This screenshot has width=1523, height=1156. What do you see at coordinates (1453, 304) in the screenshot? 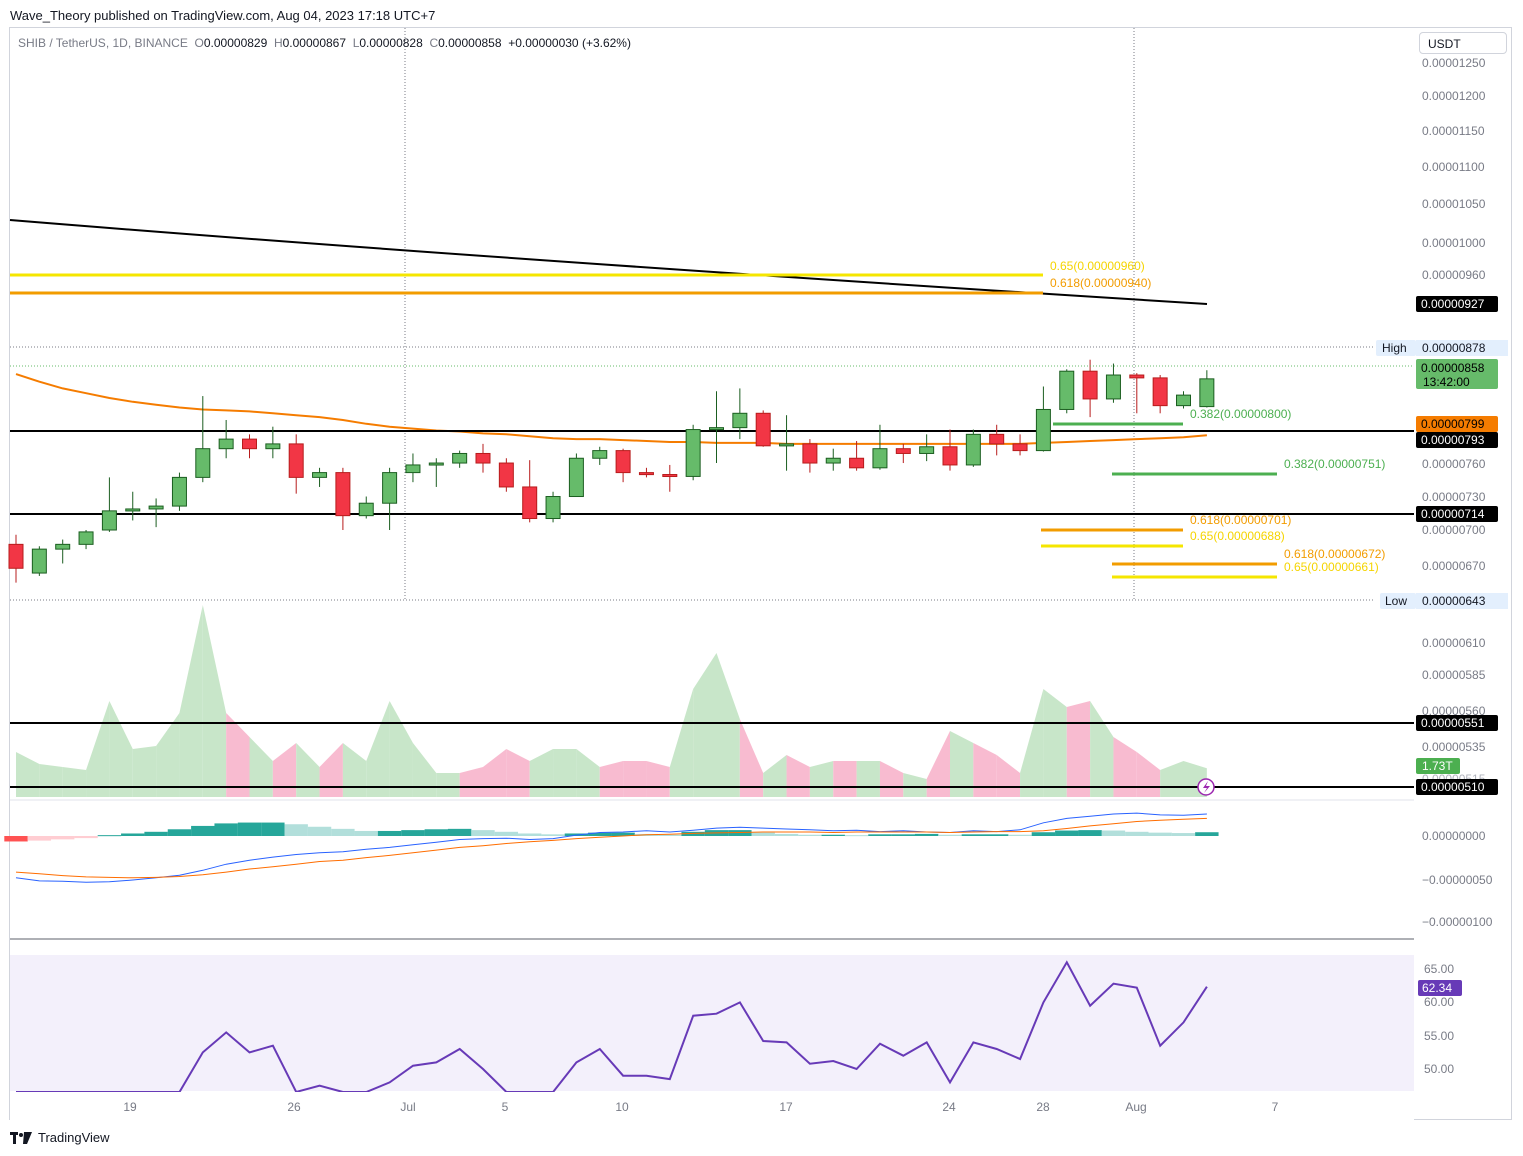
I see `level-badge-value: 0.00000927` at bounding box center [1453, 304].